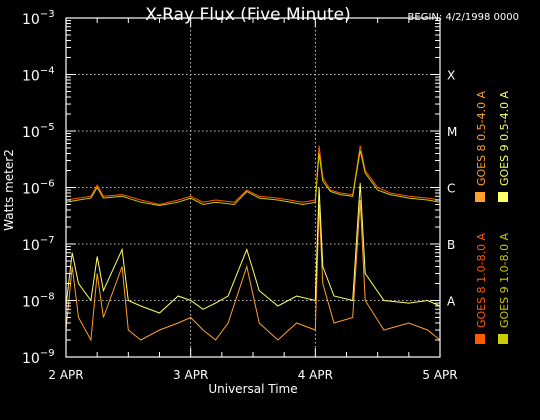 Image resolution: width=540 pixels, height=420 pixels. What do you see at coordinates (38, 18) in the screenshot?
I see `y-tick-label: 10⁻³` at bounding box center [38, 18].